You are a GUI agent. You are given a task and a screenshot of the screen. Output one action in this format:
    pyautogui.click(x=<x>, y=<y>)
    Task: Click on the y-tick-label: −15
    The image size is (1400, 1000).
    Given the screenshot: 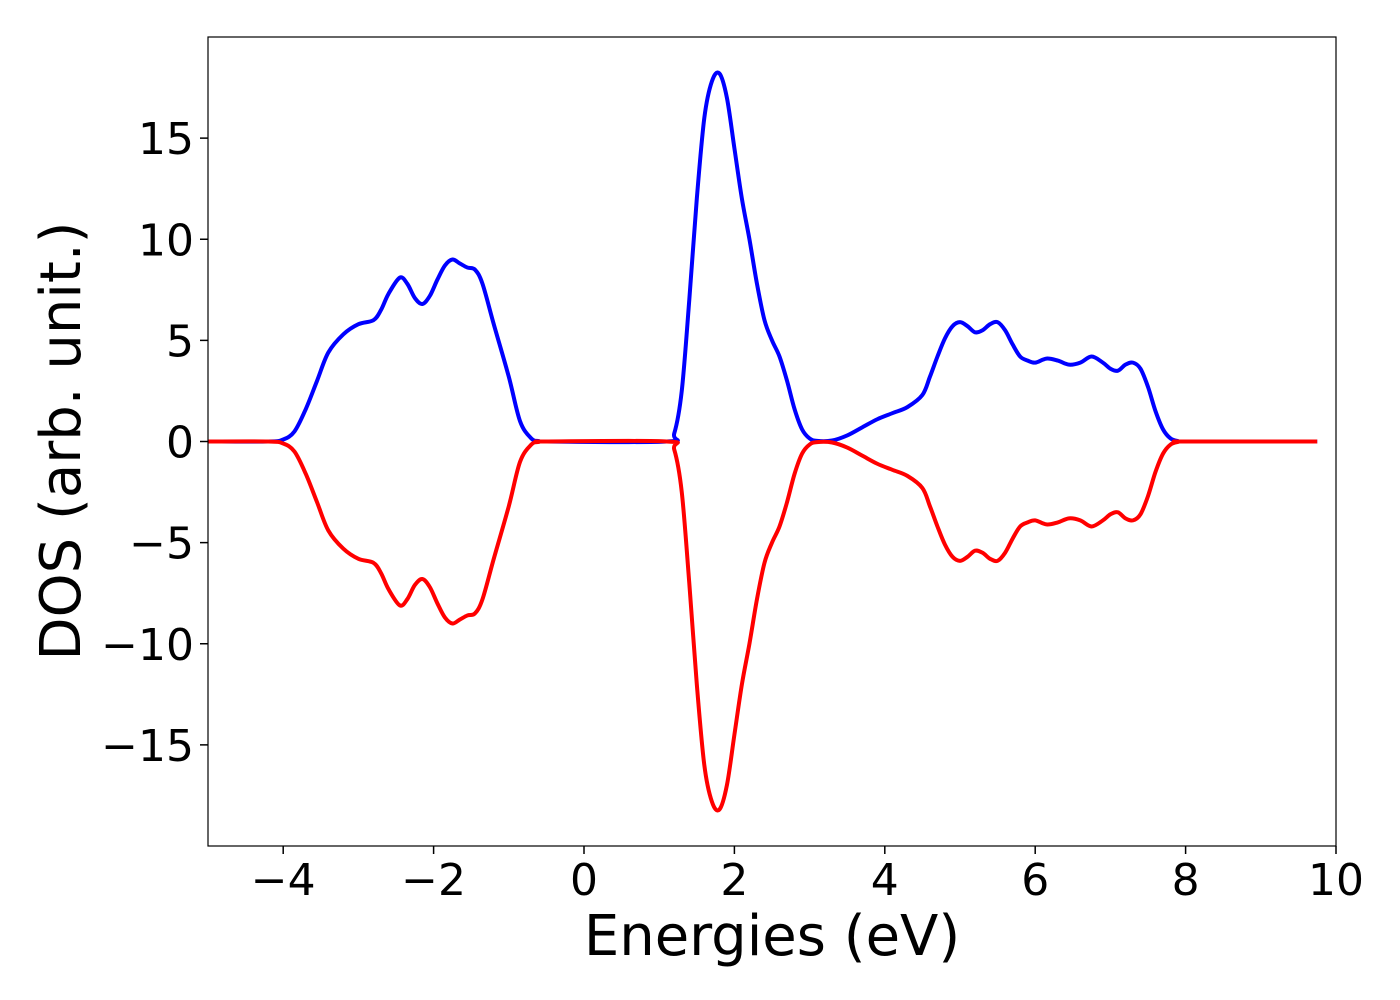 What is the action you would take?
    pyautogui.click(x=147, y=746)
    